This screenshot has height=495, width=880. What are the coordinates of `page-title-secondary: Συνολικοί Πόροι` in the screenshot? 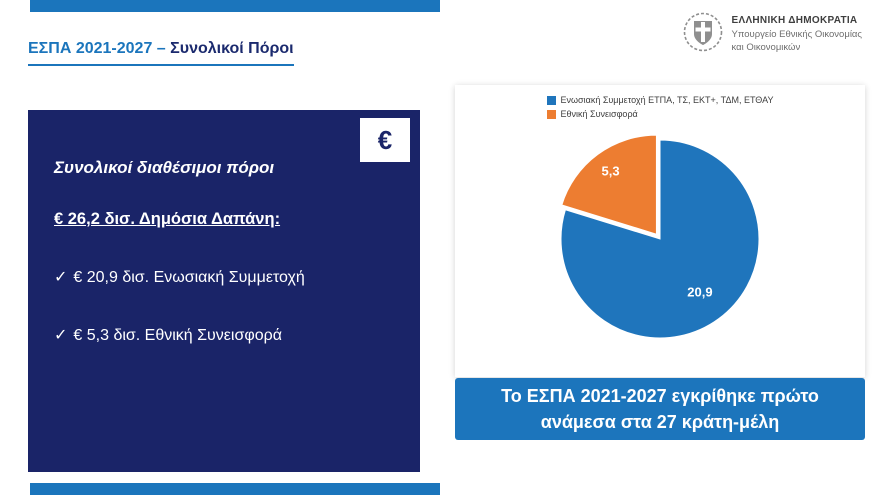 It's located at (232, 48).